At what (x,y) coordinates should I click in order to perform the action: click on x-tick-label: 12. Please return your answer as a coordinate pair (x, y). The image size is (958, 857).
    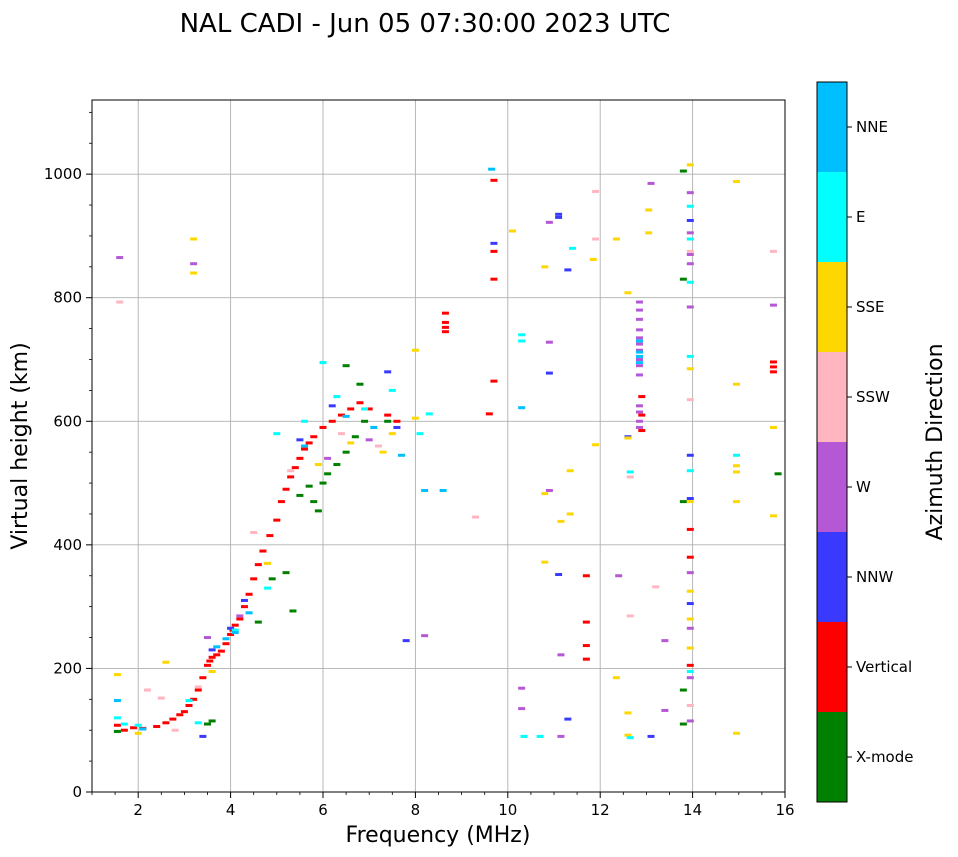
    Looking at the image, I should click on (600, 810).